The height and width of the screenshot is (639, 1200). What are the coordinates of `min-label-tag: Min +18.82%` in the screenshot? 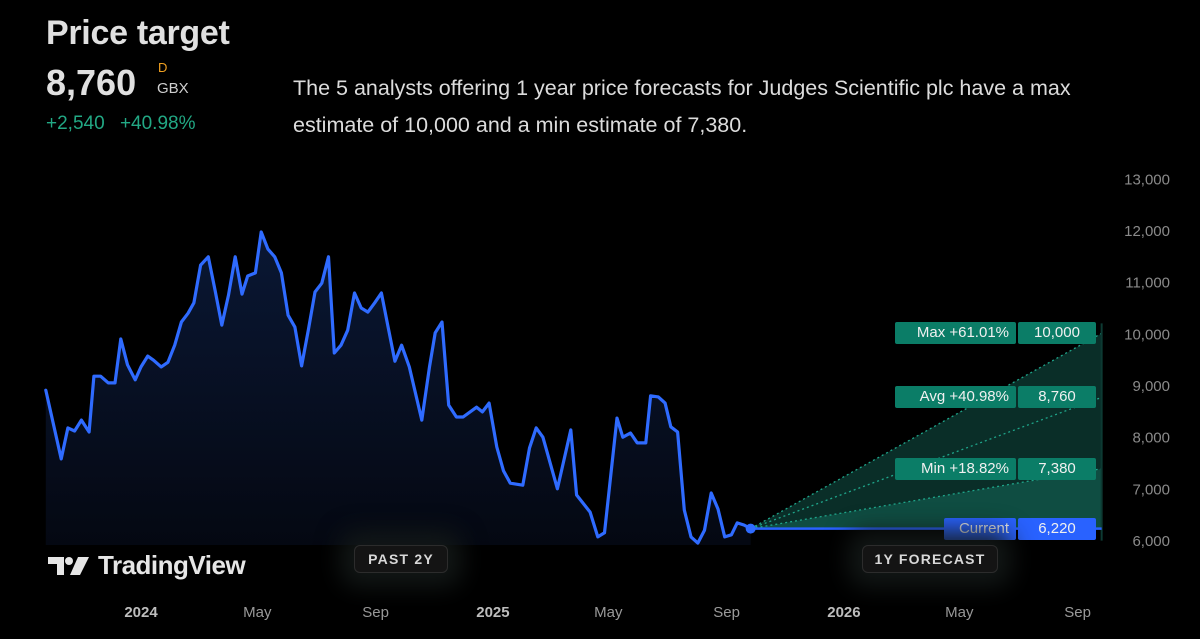 It's located at (955, 468).